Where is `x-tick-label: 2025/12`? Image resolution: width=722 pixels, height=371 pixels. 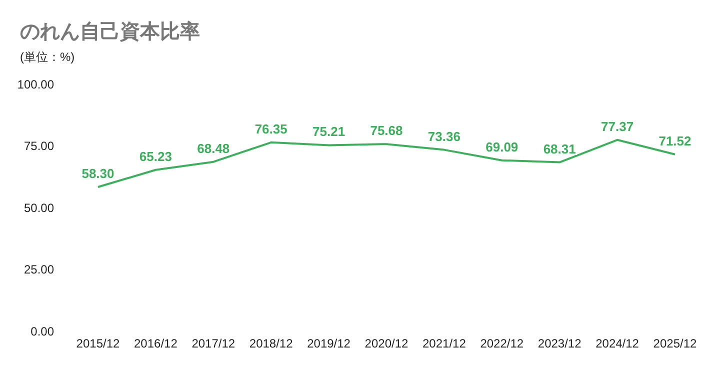
x-tick-label: 2025/12 is located at coordinates (675, 343).